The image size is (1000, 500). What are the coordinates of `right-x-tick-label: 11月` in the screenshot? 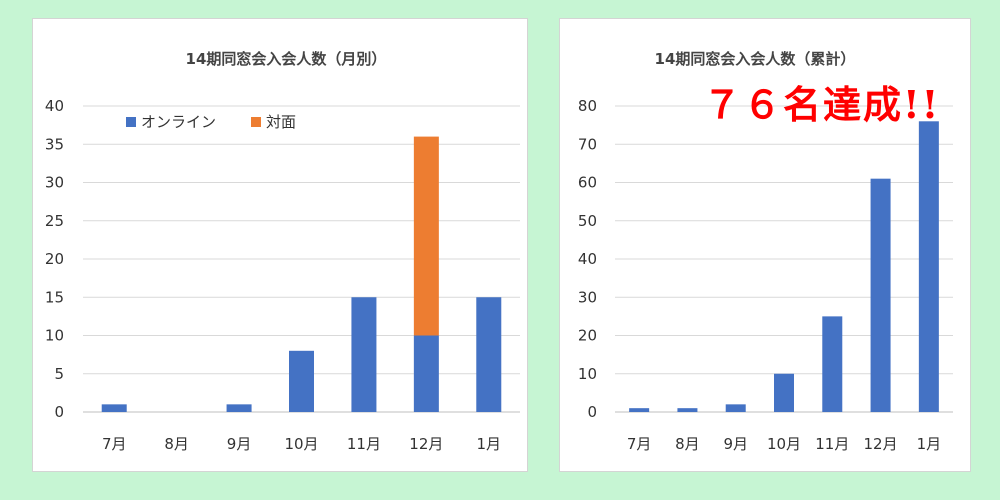 It's located at (832, 444).